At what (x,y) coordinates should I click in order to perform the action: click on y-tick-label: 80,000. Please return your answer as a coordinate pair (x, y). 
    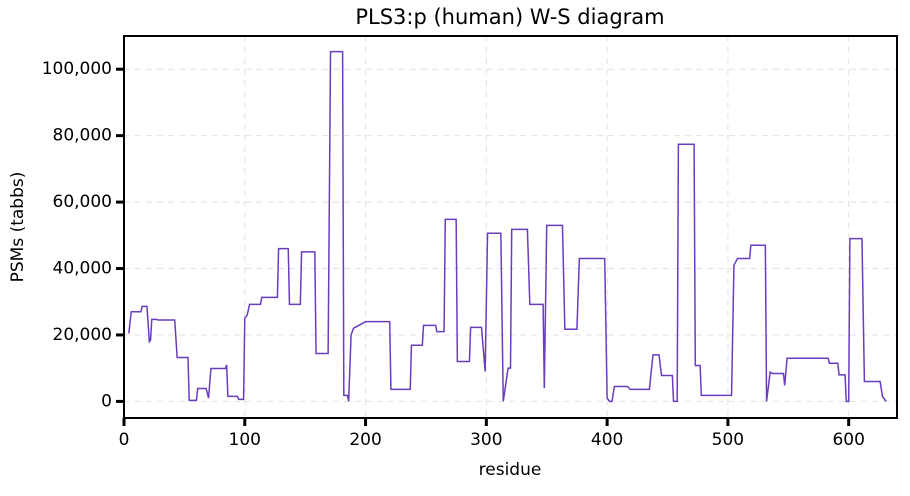
    Looking at the image, I should click on (82, 136).